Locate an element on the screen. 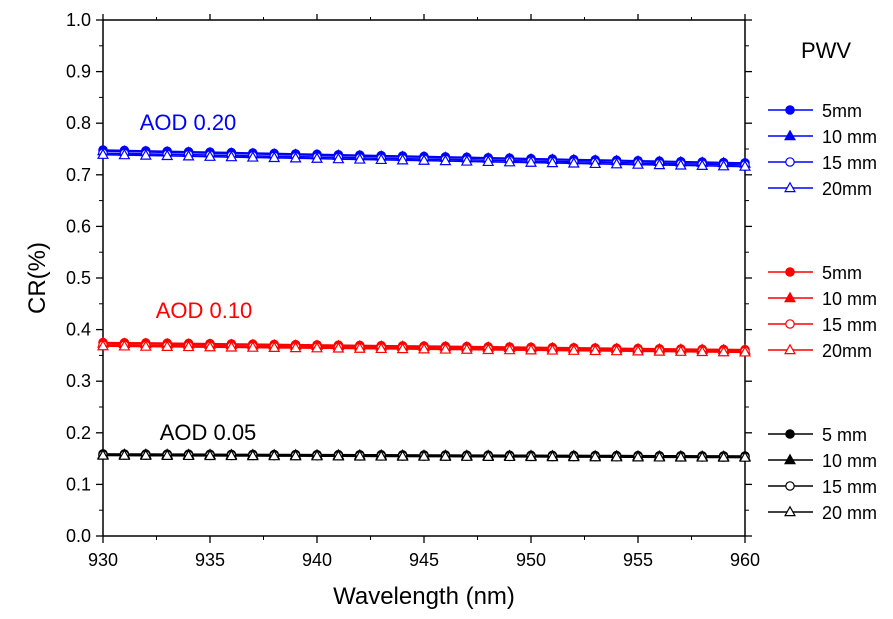 The height and width of the screenshot is (619, 893). legend-label: 20 mm is located at coordinates (849, 513).